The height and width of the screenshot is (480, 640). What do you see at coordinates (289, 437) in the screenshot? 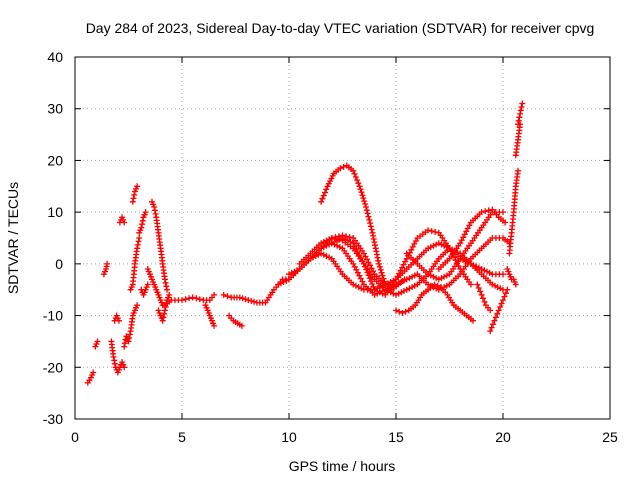
I see `x-tick-label: 10` at bounding box center [289, 437].